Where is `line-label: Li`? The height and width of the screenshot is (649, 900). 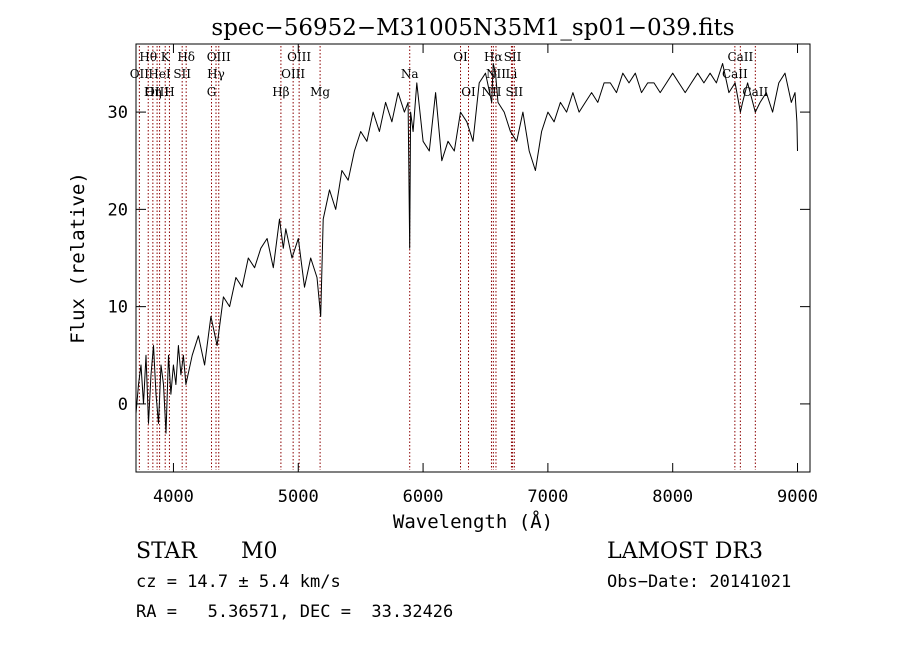 line-label: Li is located at coordinates (512, 74).